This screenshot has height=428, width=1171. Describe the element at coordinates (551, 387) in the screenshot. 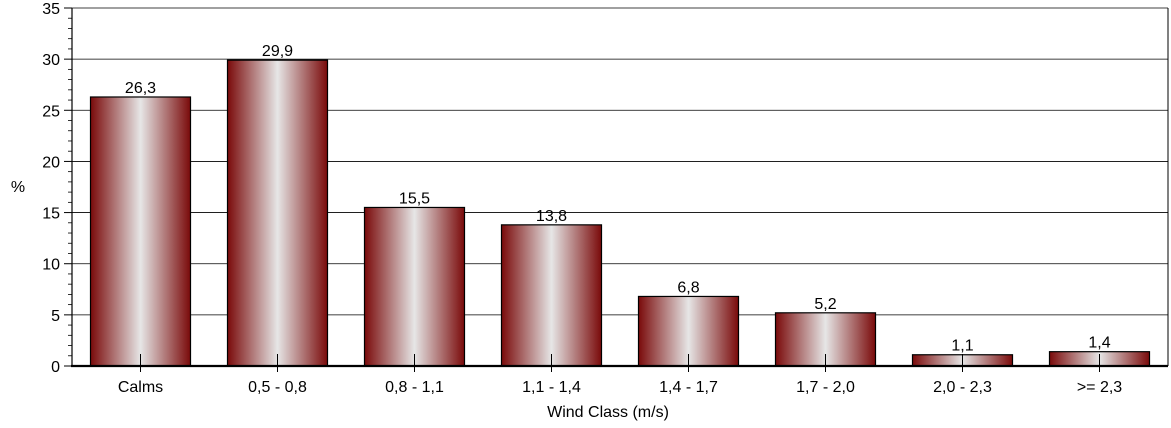

I see `x-tick-label: 1,1 - 1,4` at that location.